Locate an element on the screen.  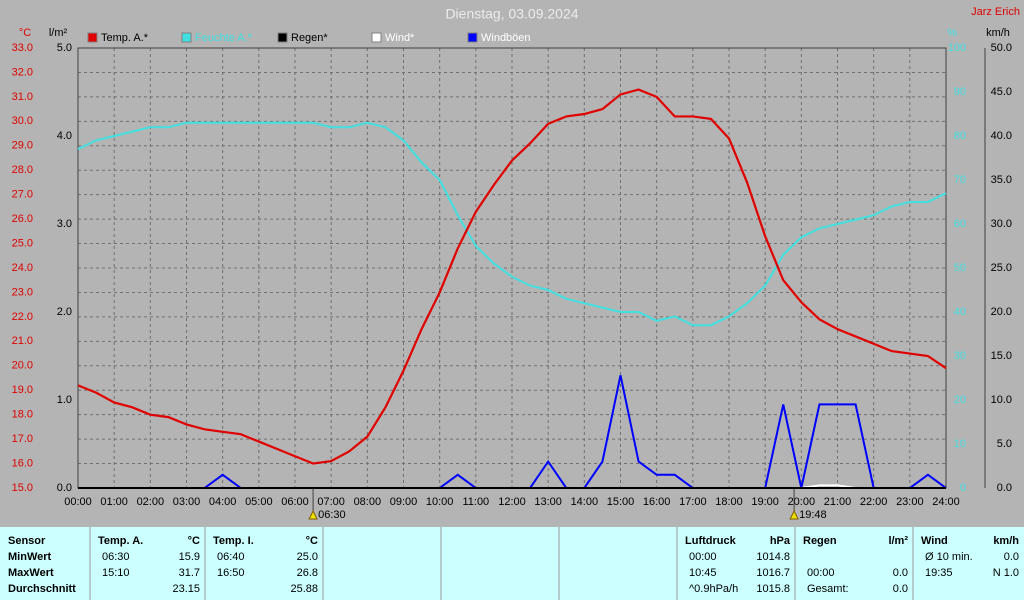
y4-tick-label: 40.0 is located at coordinates (1001, 136).